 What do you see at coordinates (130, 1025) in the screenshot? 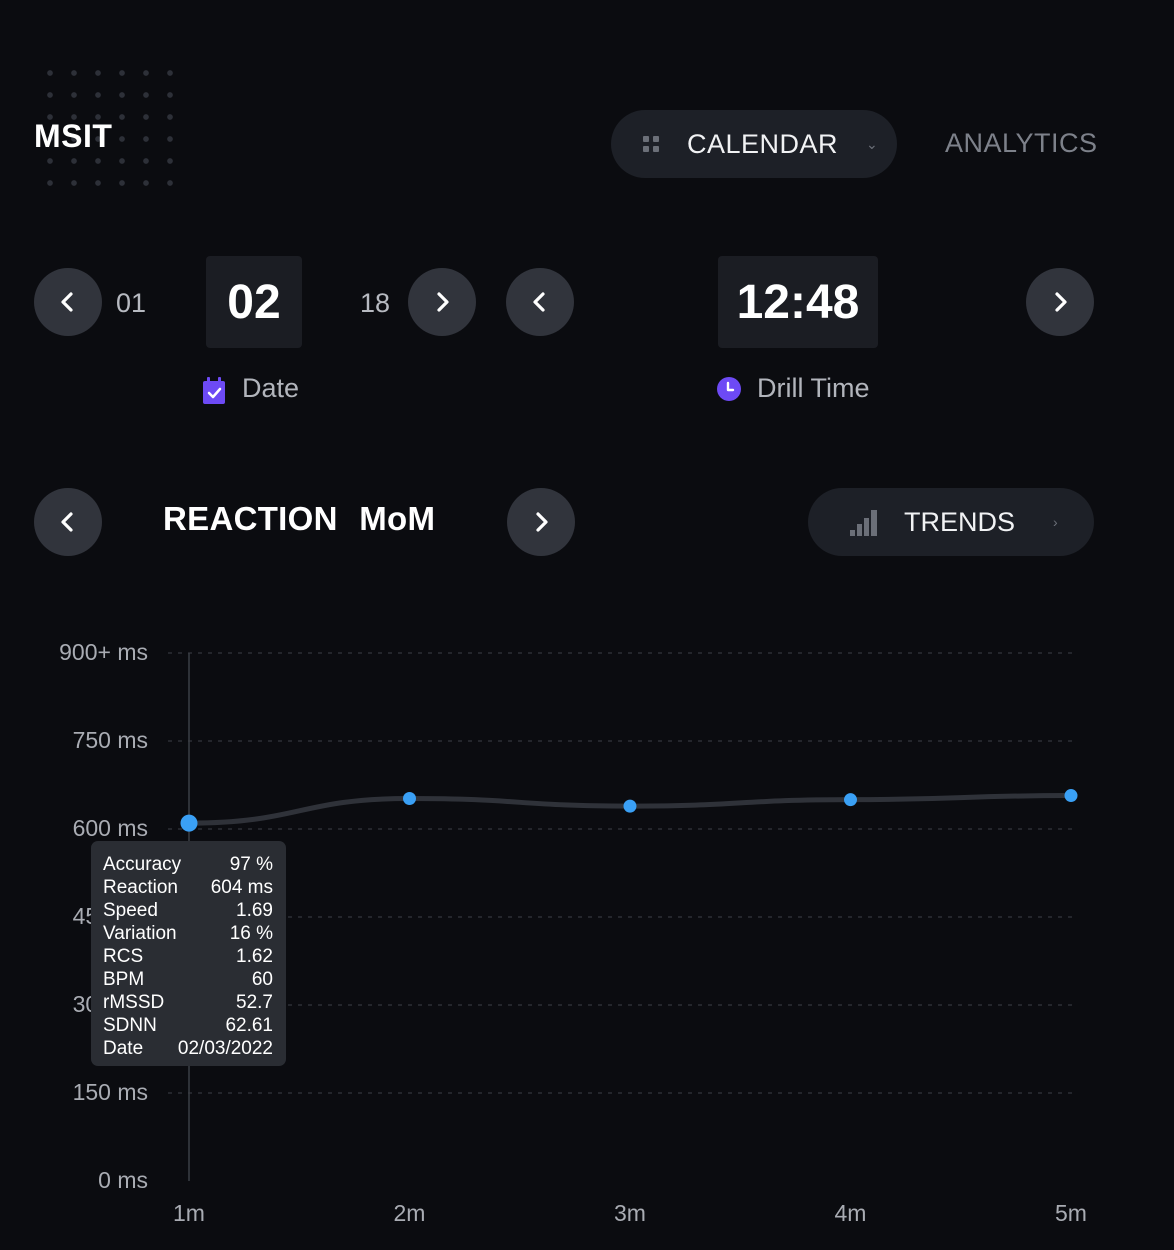
I see `tooltip-key: SDNN` at bounding box center [130, 1025].